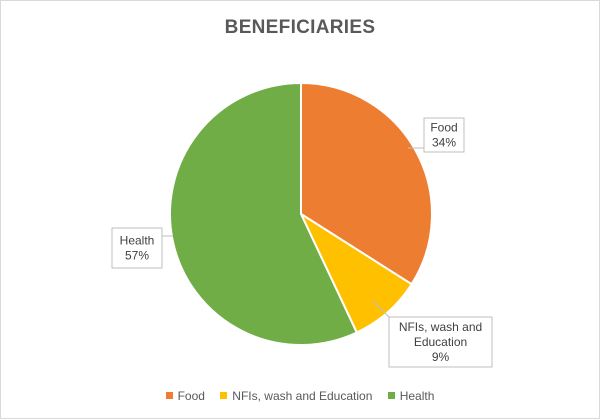  What do you see at coordinates (169, 395) in the screenshot?
I see `legend-swatch-food` at bounding box center [169, 395].